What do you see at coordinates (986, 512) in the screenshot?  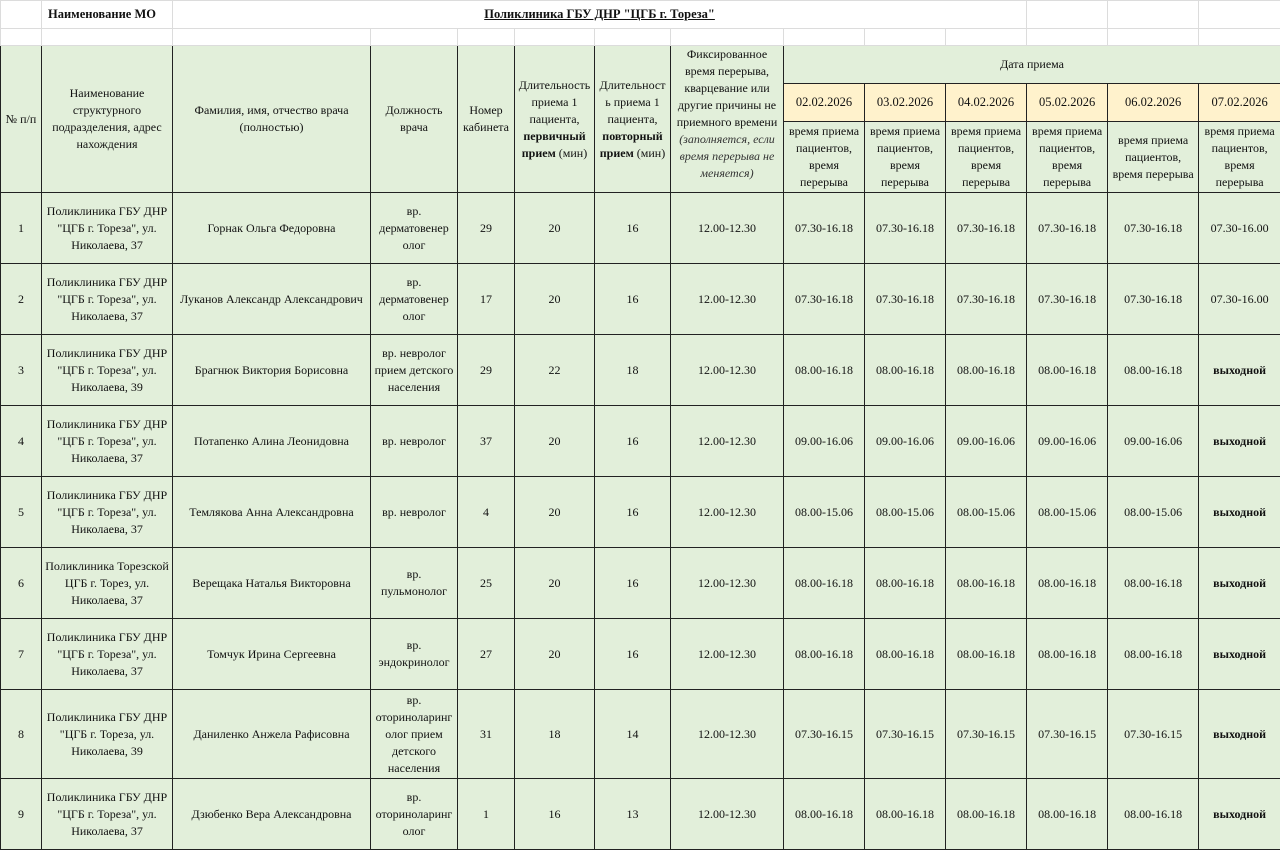 I see `cell-time-04.02.2026: 08.00-15.06` at bounding box center [986, 512].